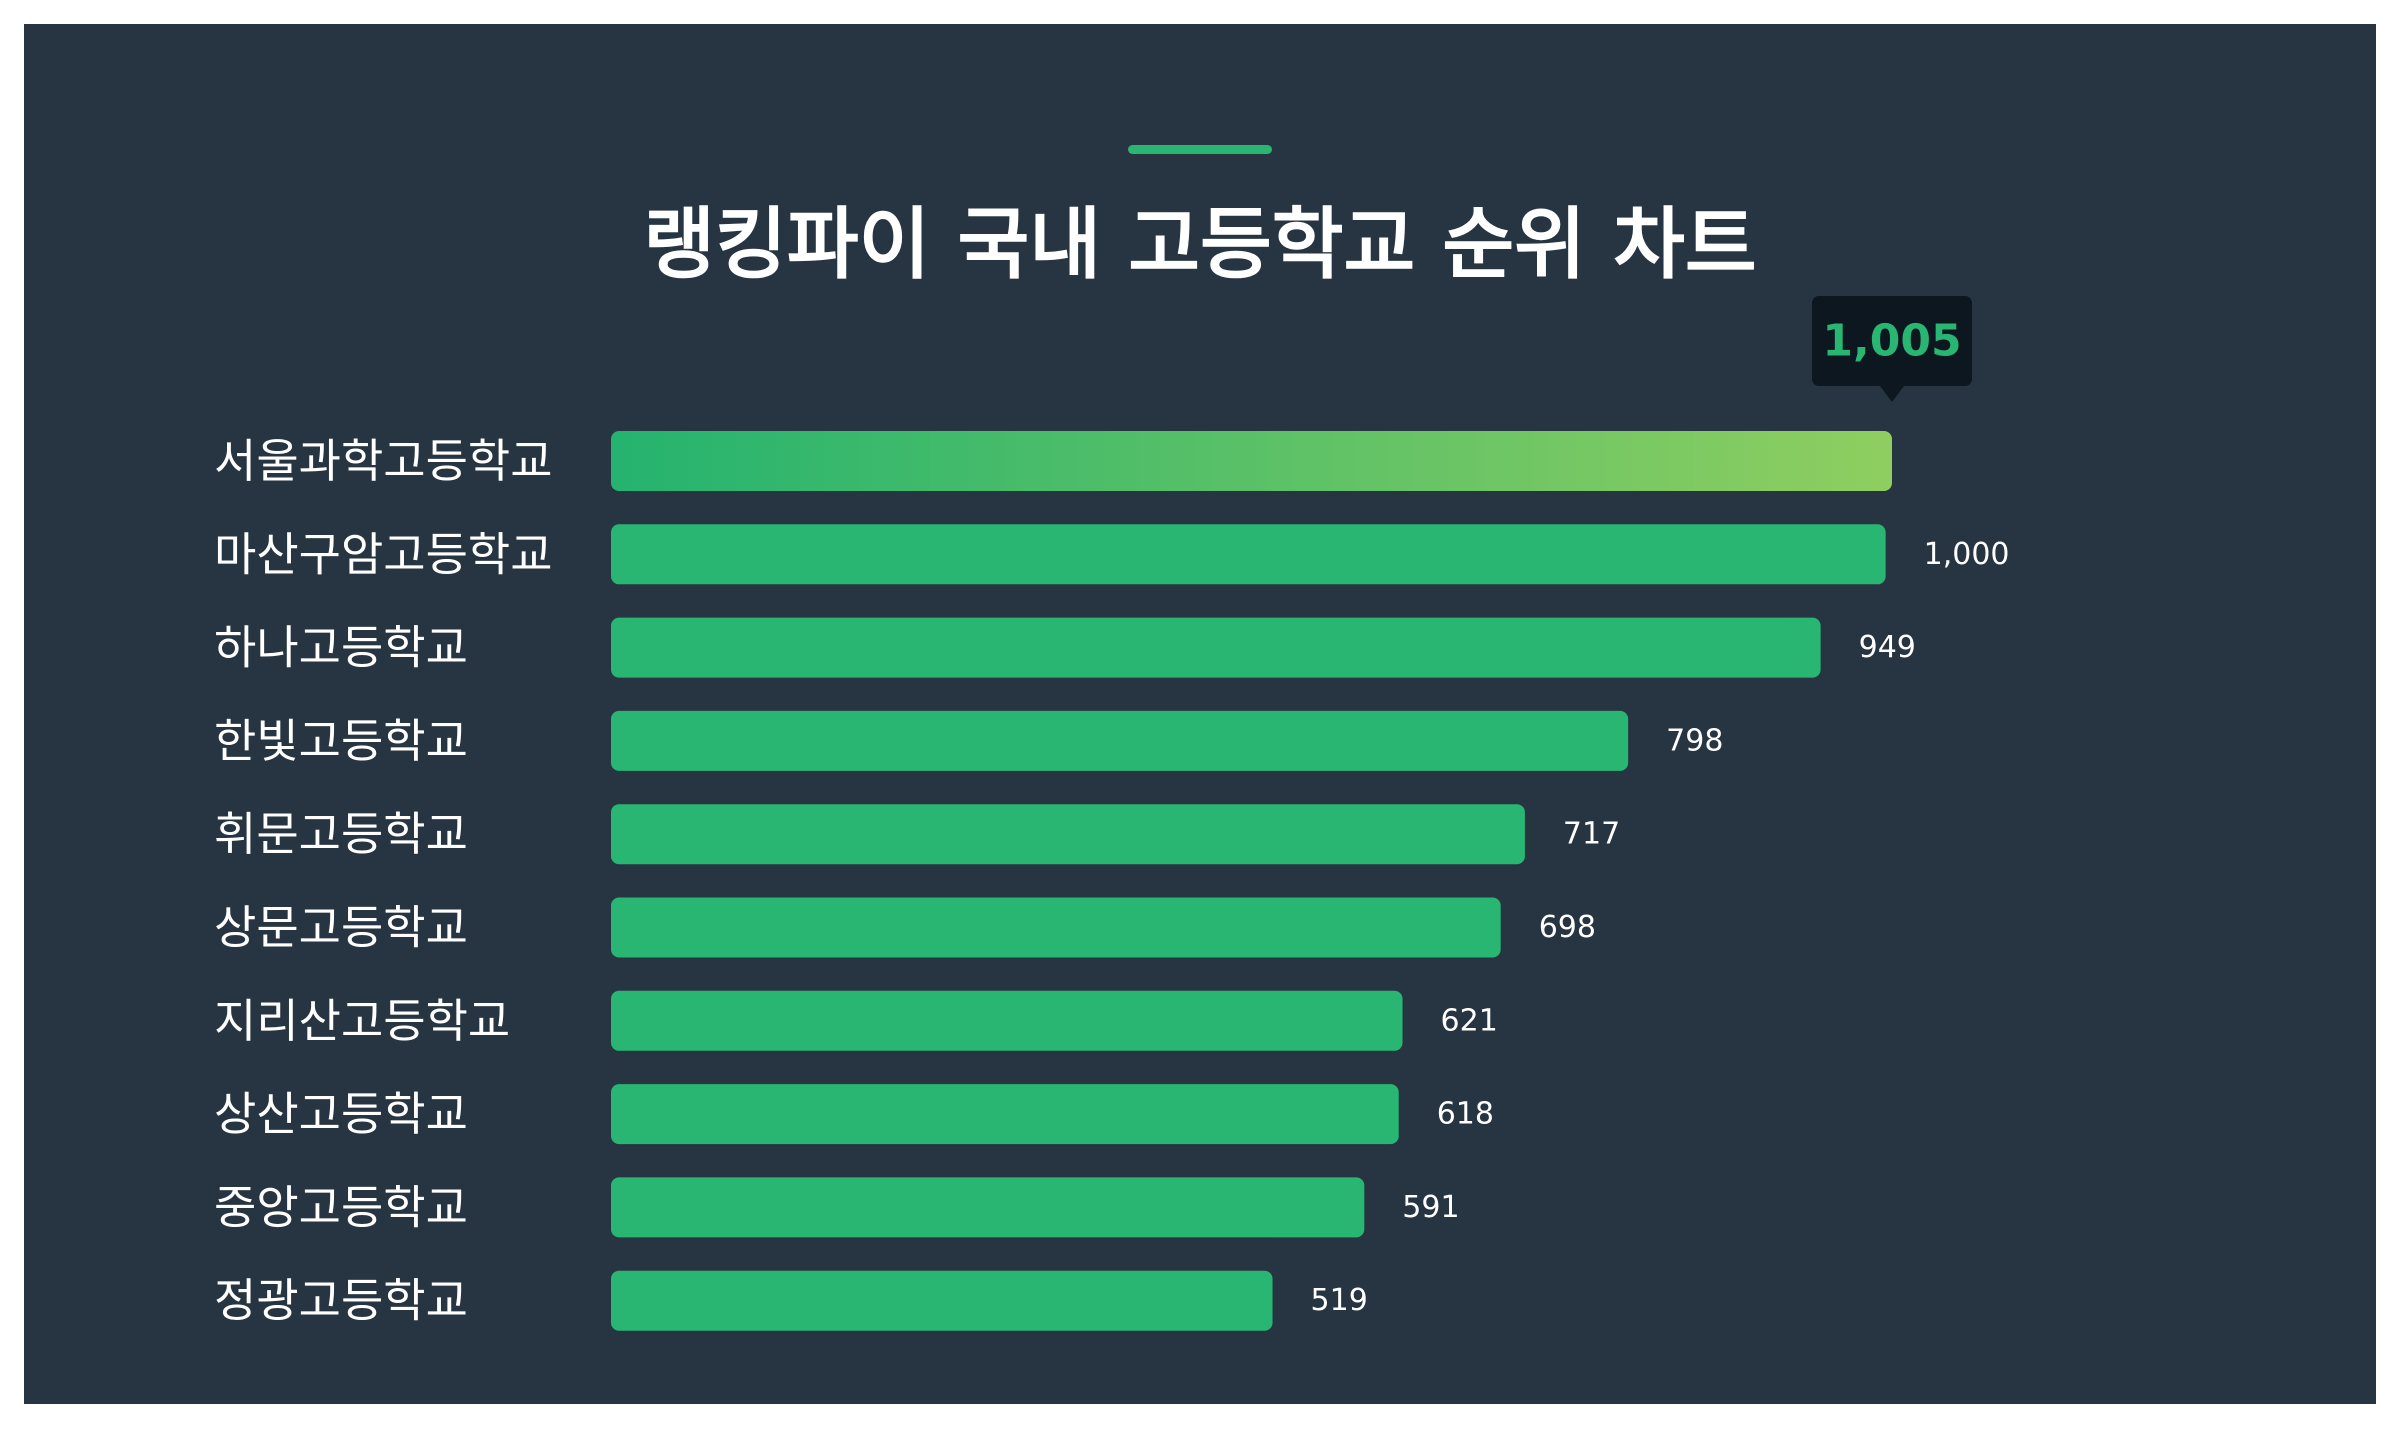  What do you see at coordinates (341, 928) in the screenshot?
I see `category-label: 상문고등학교` at bounding box center [341, 928].